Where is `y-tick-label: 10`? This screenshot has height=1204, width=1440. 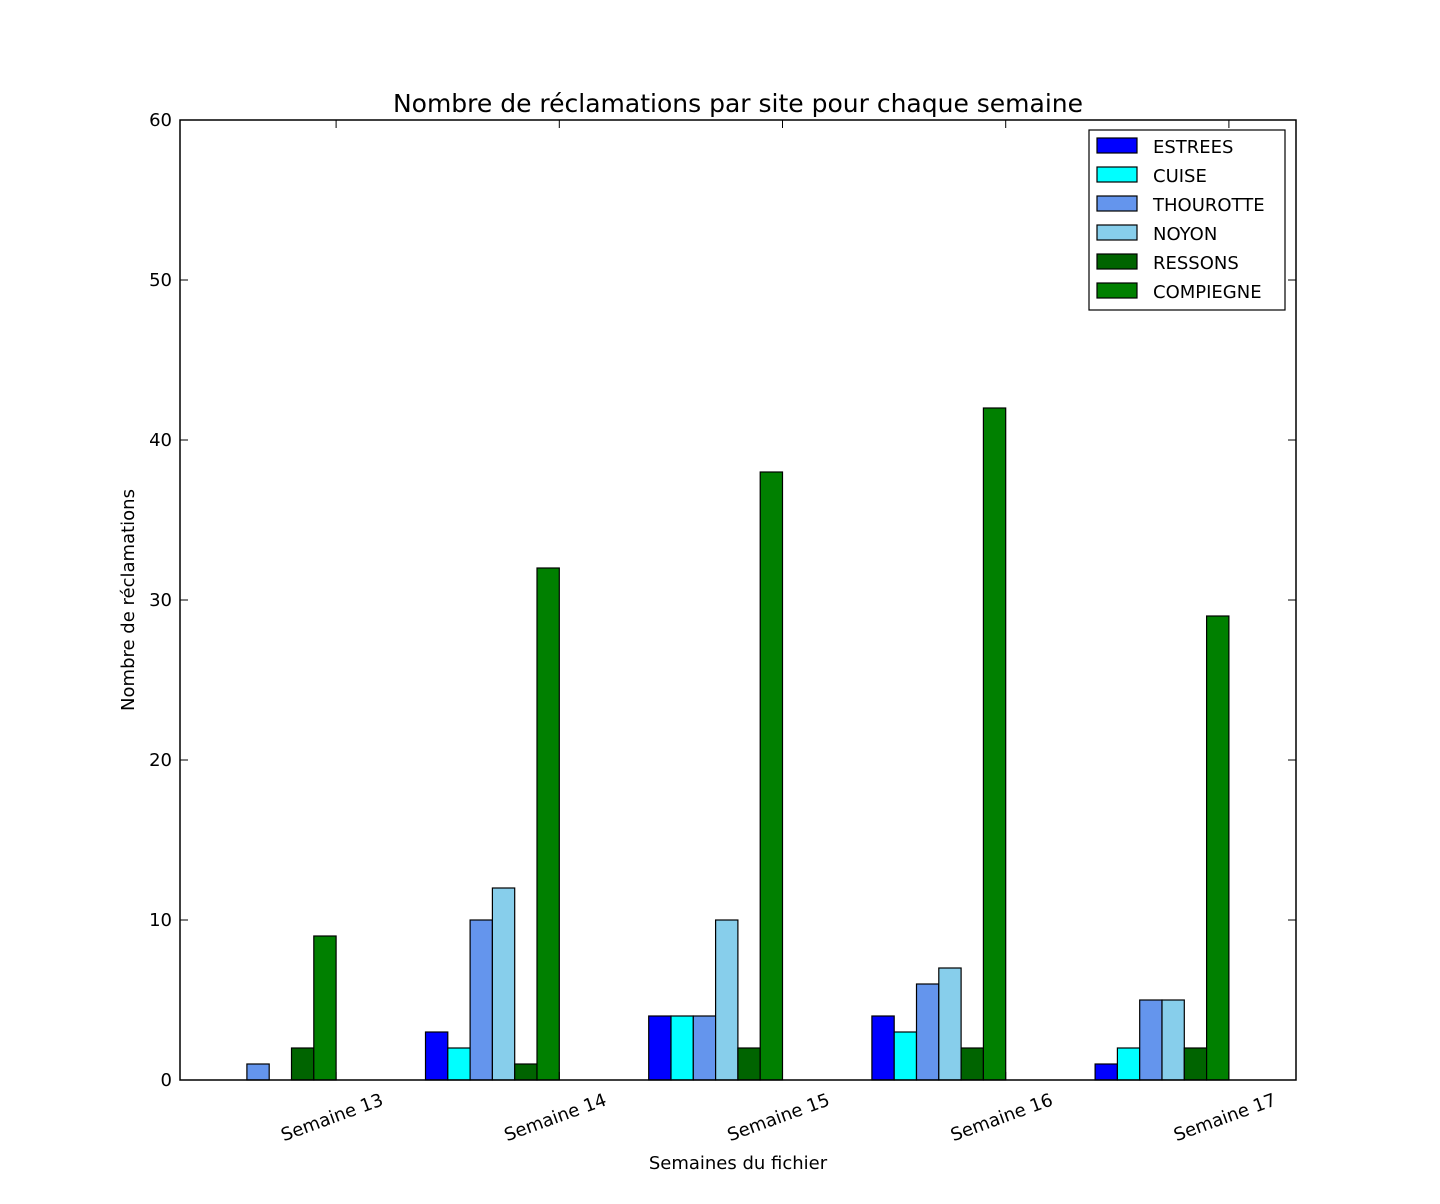 y-tick-label: 10 is located at coordinates (160, 920).